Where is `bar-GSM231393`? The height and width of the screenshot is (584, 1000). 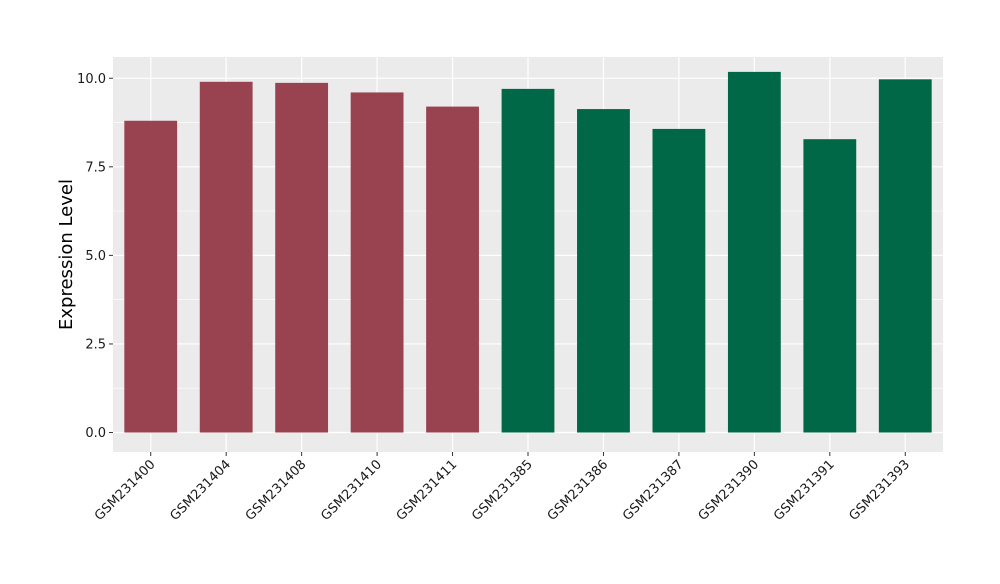 bar-GSM231393 is located at coordinates (905, 256).